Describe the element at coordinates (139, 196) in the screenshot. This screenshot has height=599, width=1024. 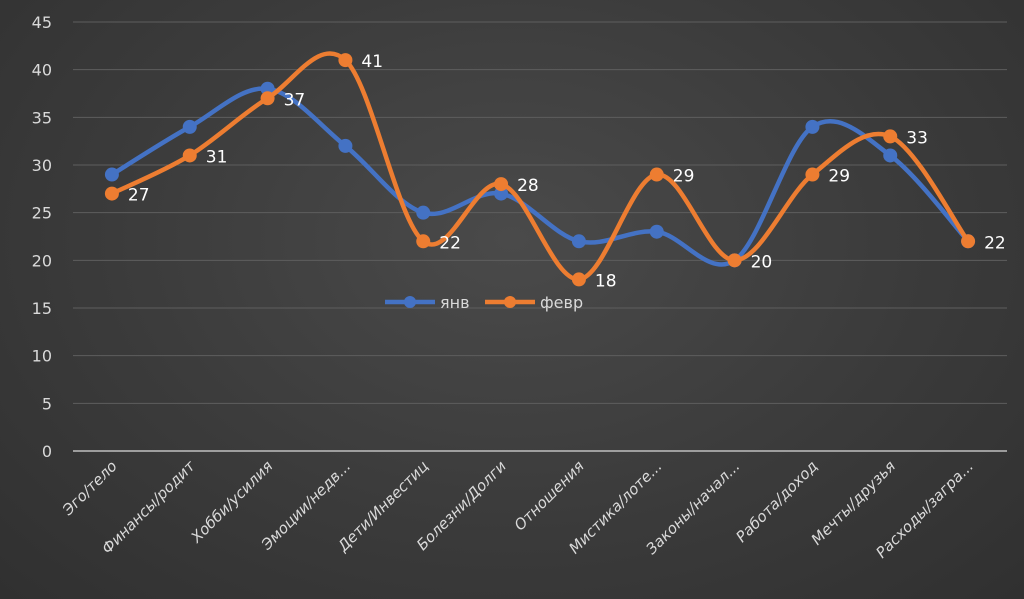
I see `data-label: 27` at that location.